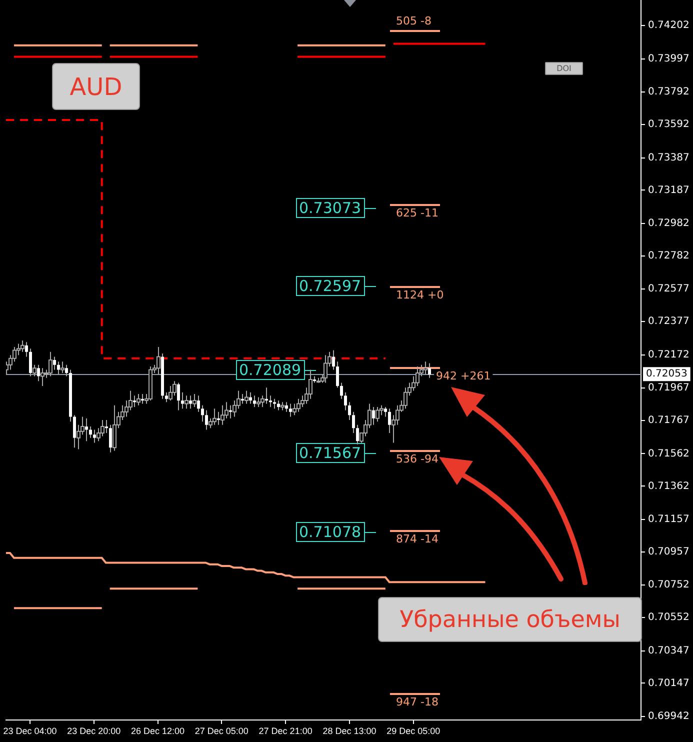  Describe the element at coordinates (30, 731) in the screenshot. I see `x-tick-label: 23 Dec 04:00` at that location.